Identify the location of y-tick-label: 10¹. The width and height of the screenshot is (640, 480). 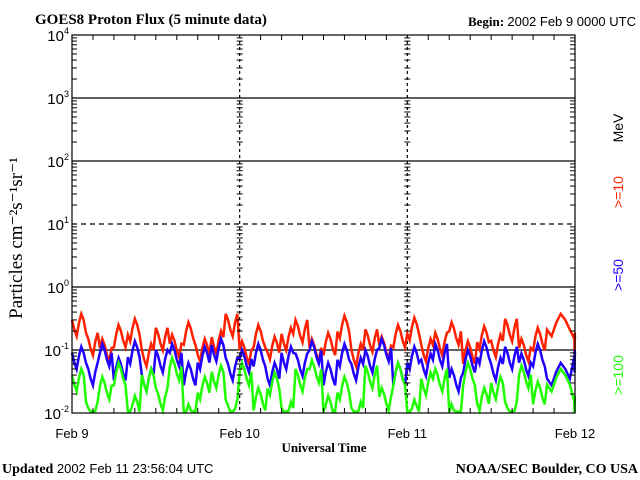
(58, 224).